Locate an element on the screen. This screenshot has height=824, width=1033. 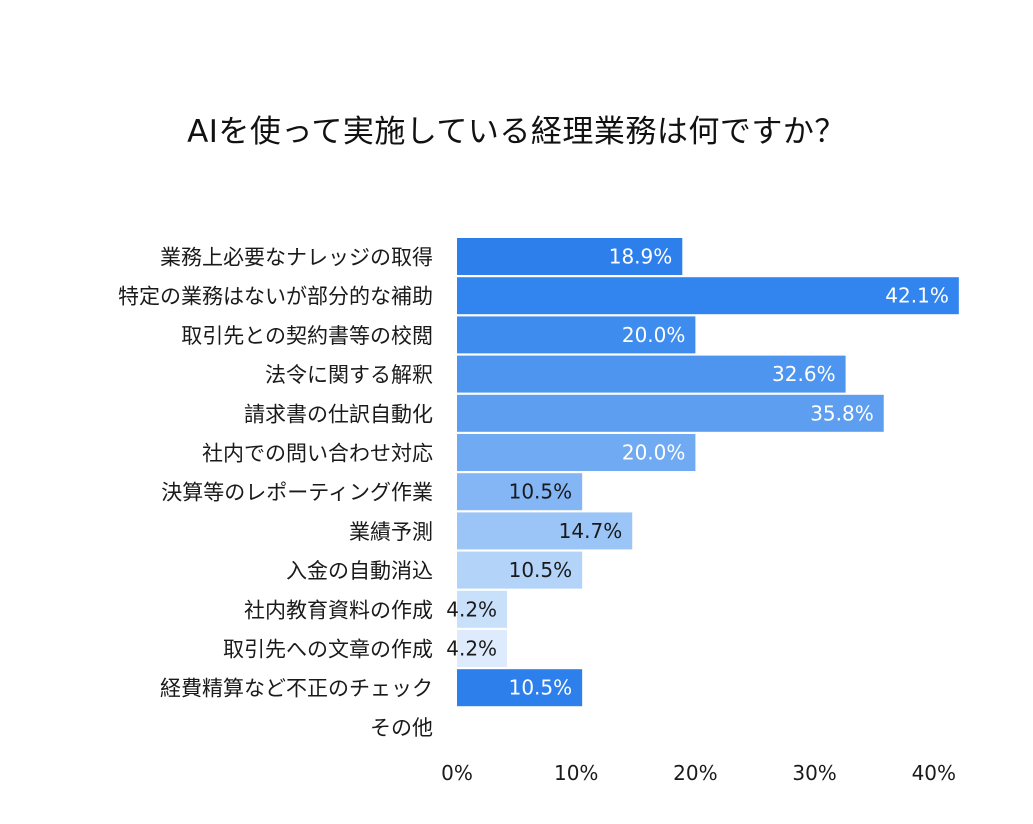
x-tick-label: 0% is located at coordinates (457, 773).